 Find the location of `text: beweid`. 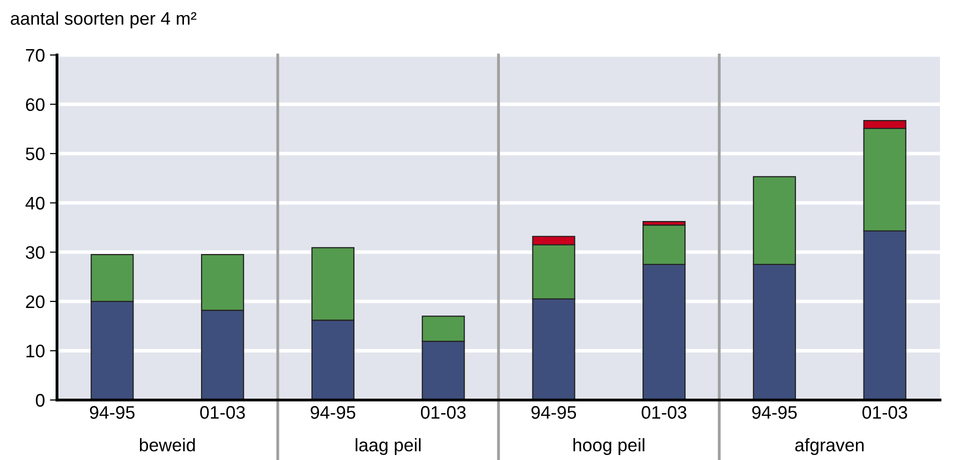

text: beweid is located at coordinates (167, 445).